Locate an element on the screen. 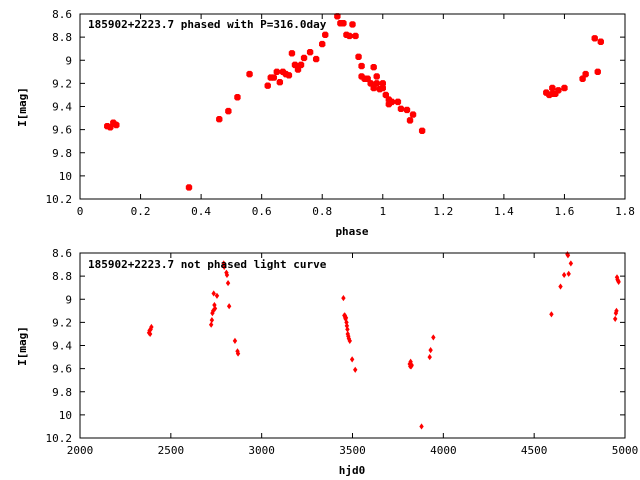  unphased-x-tick-label: 4500 is located at coordinates (534, 450).